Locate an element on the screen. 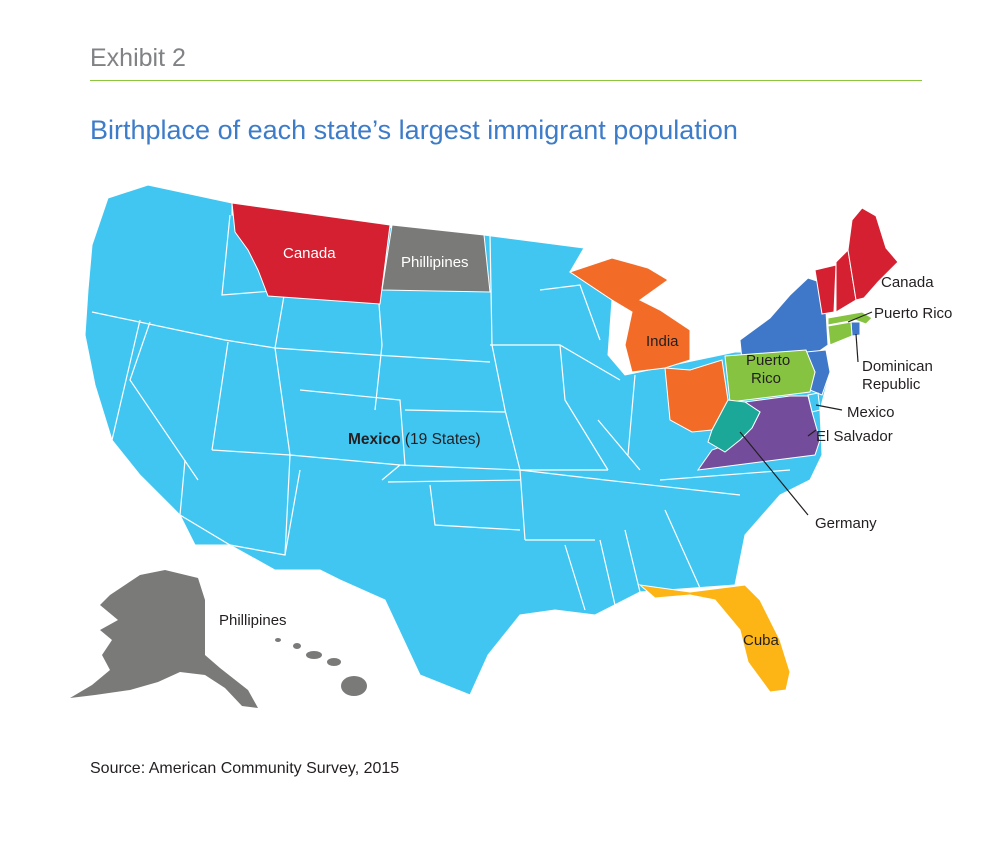 The width and height of the screenshot is (1000, 850). label-puerto-rico-pa-1: Puerto is located at coordinates (768, 360).